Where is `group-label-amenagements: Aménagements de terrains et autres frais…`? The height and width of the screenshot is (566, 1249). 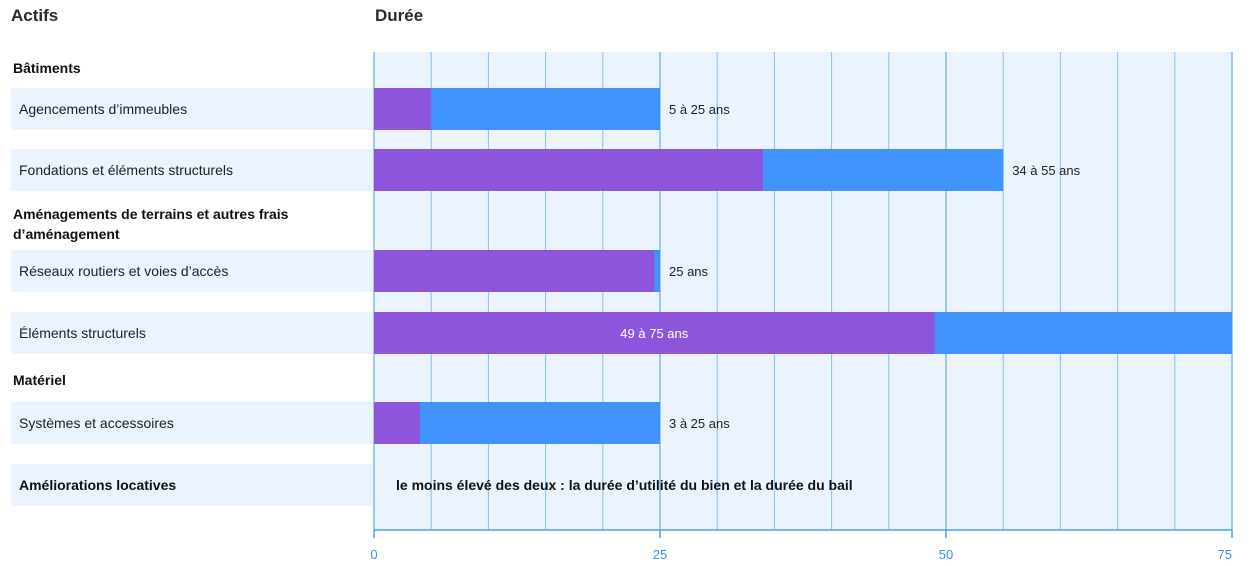
group-label-amenagements: Aménagements de terrains et autres frais… is located at coordinates (151, 224).